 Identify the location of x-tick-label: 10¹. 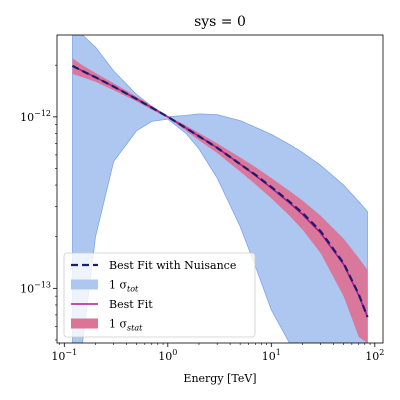
(271, 355).